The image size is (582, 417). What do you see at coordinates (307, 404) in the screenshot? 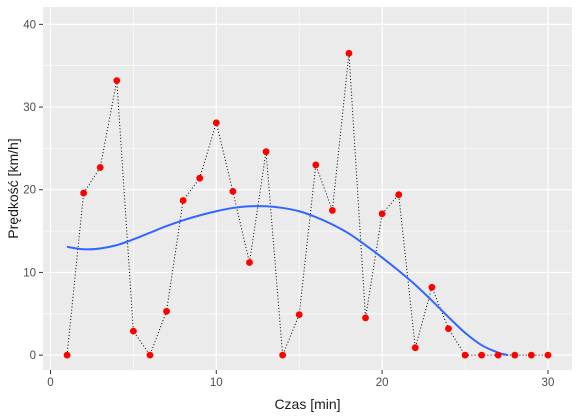
I see `x-axis-title: Czas [min]` at bounding box center [307, 404].